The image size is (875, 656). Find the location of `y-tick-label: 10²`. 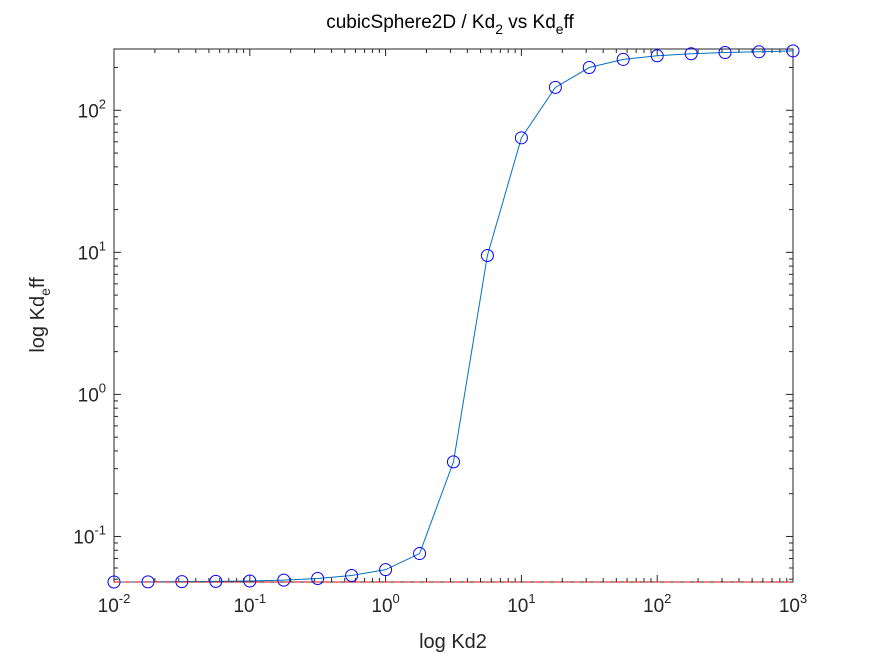

y-tick-label: 10² is located at coordinates (92, 109).